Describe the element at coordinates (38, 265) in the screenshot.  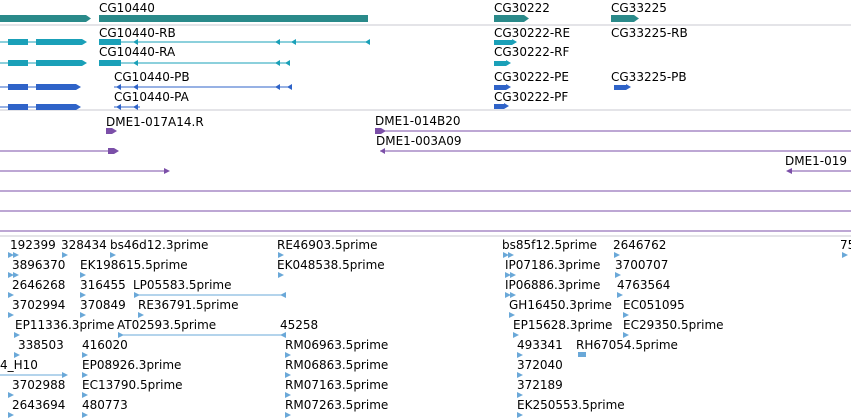
I see `est-label: 3896370` at that location.